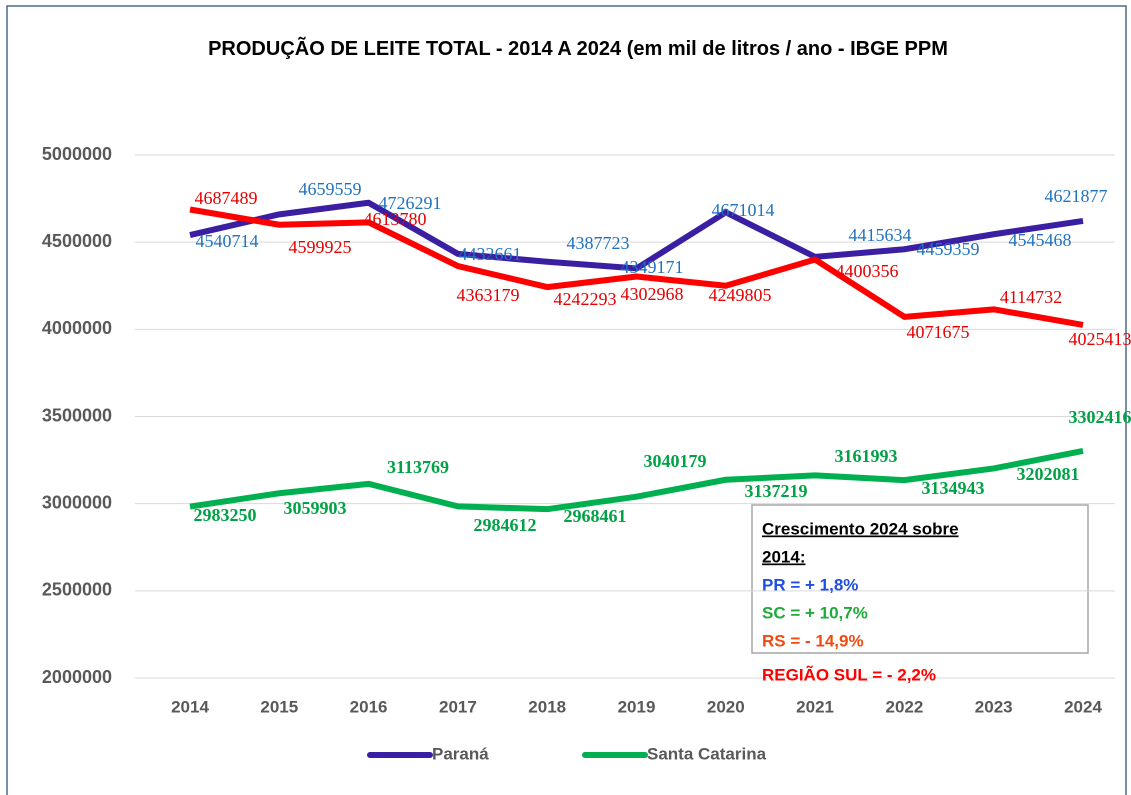 This screenshot has width=1131, height=795. Describe the element at coordinates (948, 249) in the screenshot. I see `data-label: 4459359` at that location.